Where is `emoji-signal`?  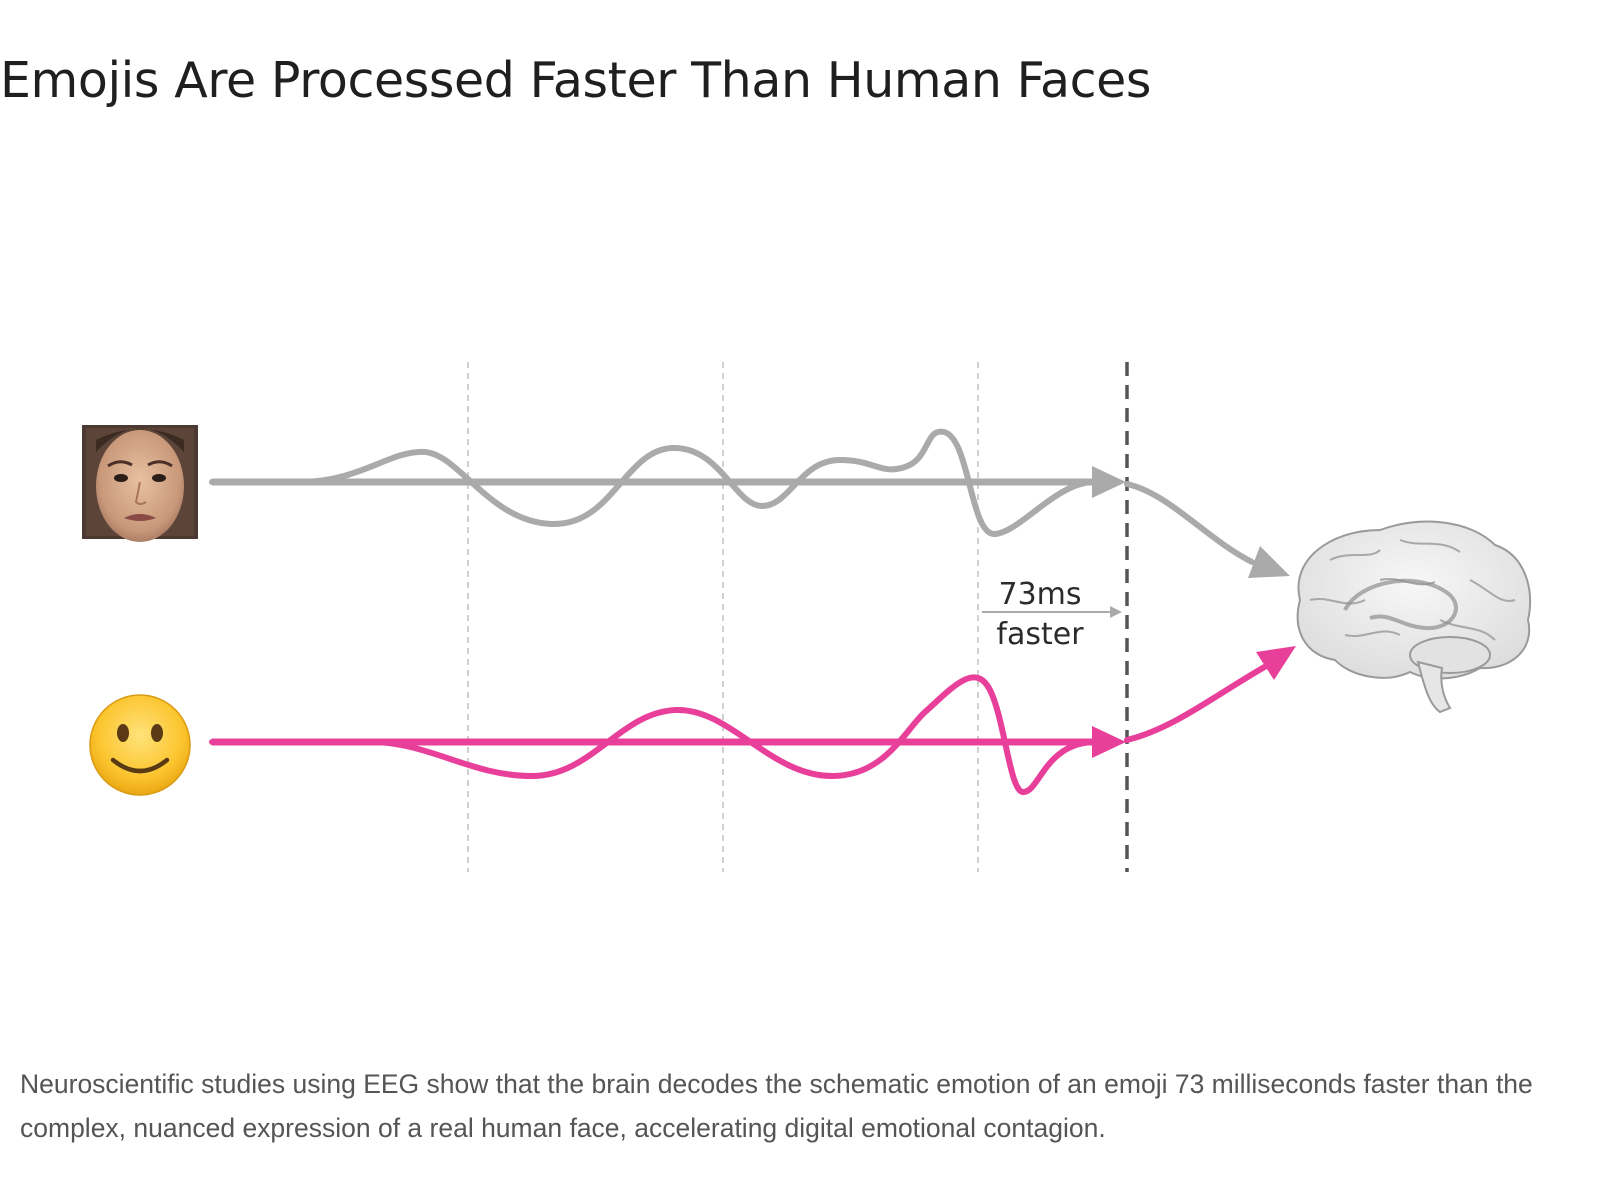
emoji-signal is located at coordinates (752, 720).